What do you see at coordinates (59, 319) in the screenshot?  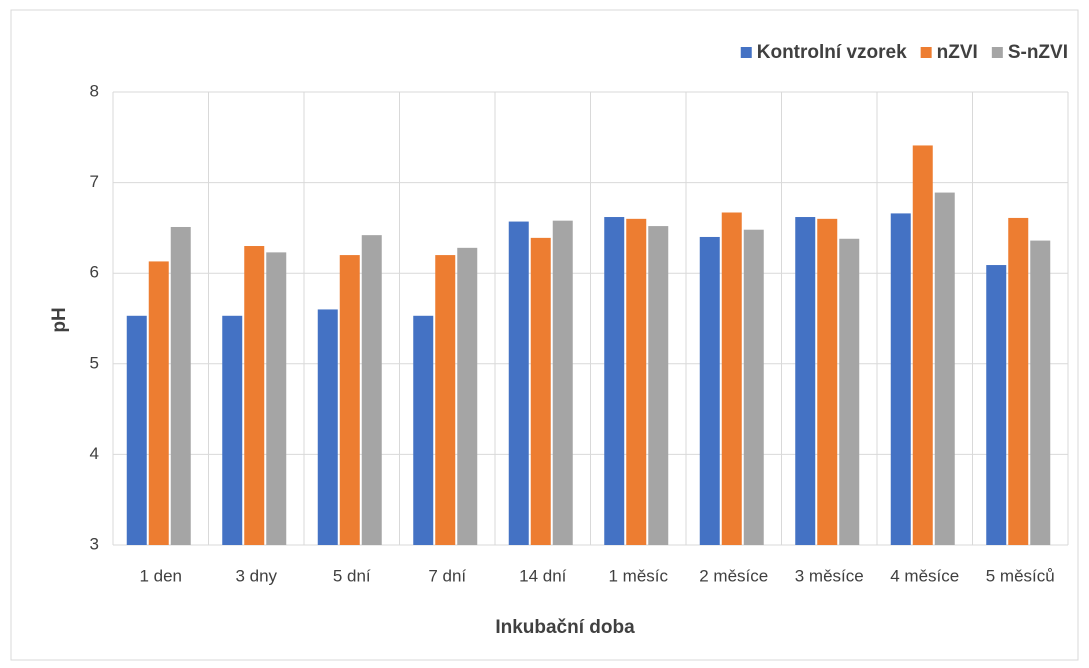 I see `y-axis-label: pH` at bounding box center [59, 319].